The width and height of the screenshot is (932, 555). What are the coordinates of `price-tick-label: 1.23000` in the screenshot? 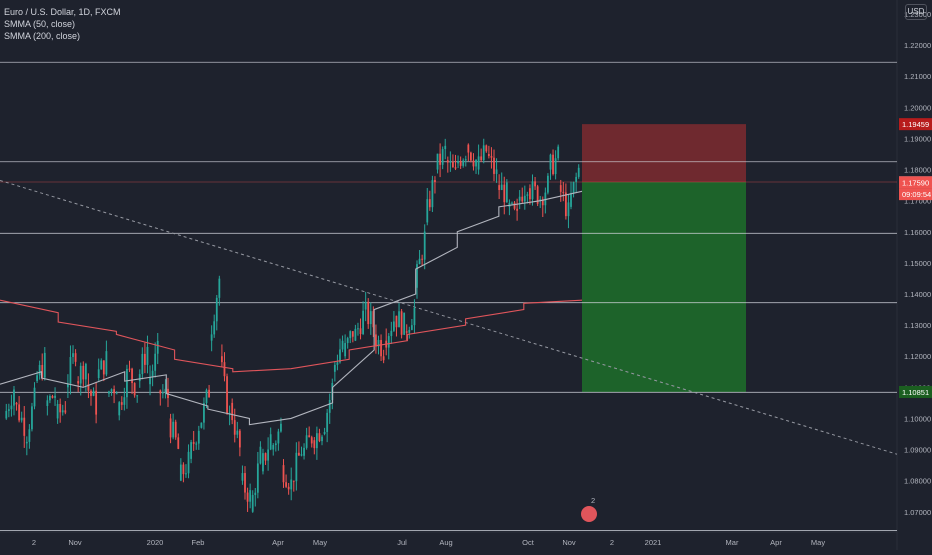 It's located at (917, 14).